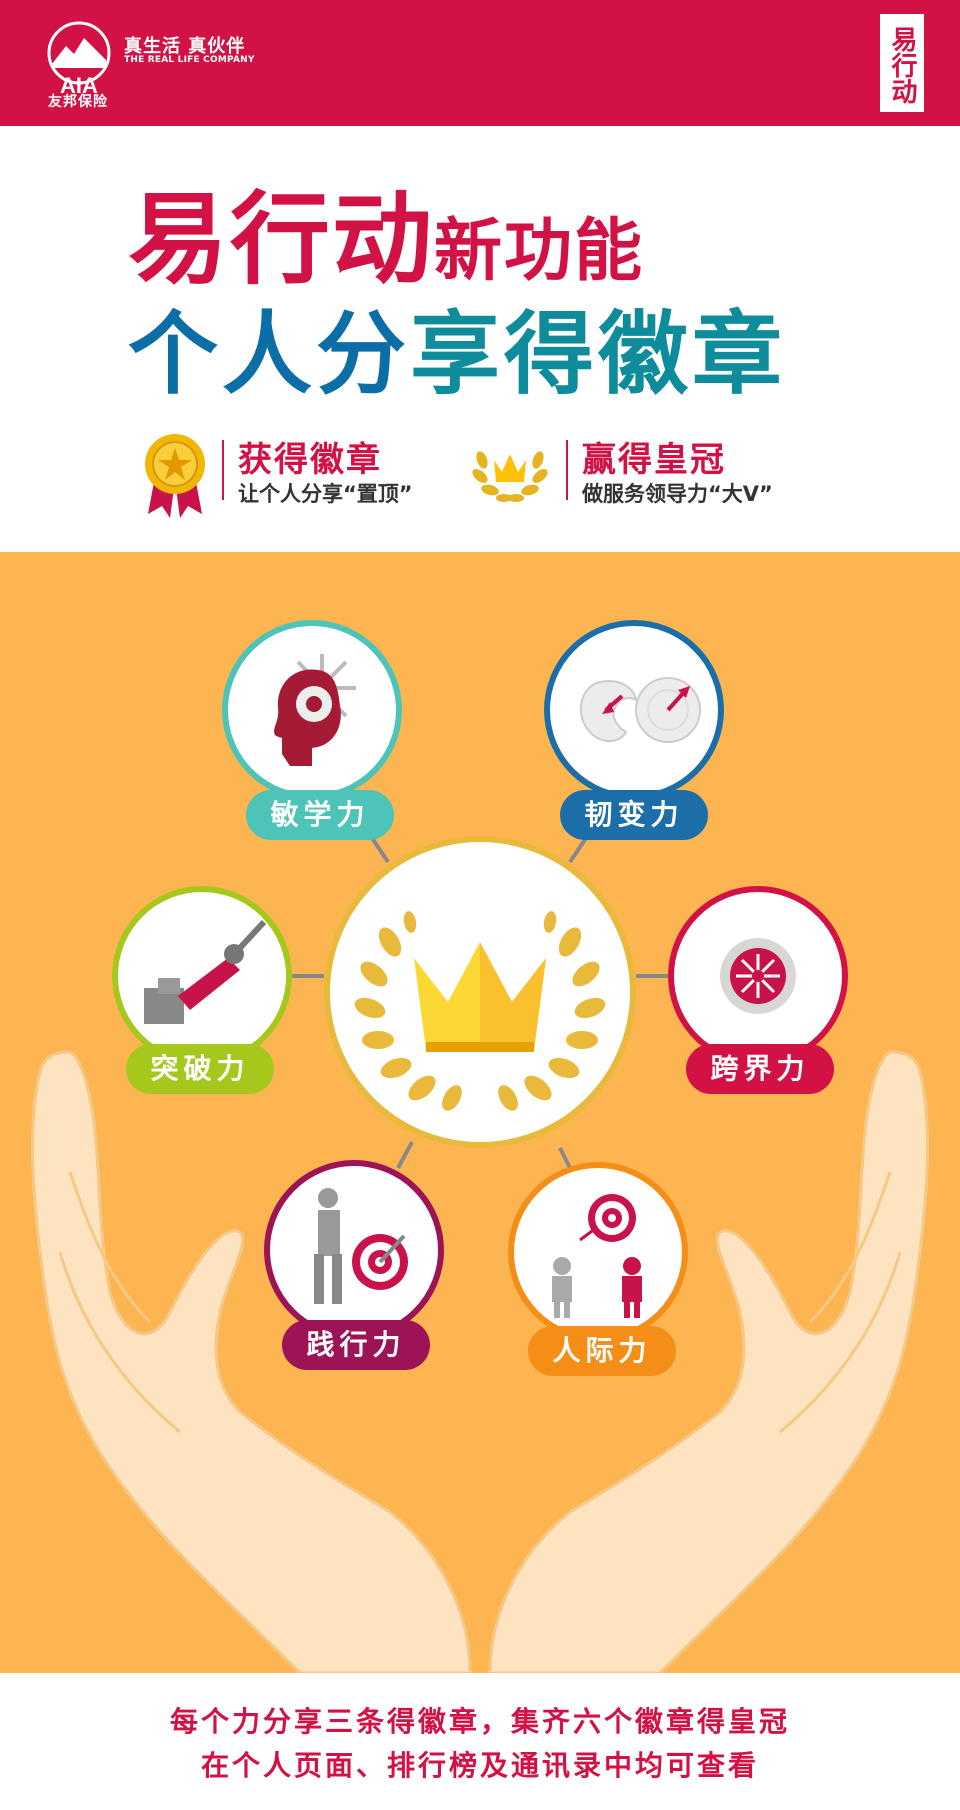 This screenshot has width=960, height=1810. What do you see at coordinates (200, 1069) in the screenshot?
I see `badge-label-tupoli: 突破力` at bounding box center [200, 1069].